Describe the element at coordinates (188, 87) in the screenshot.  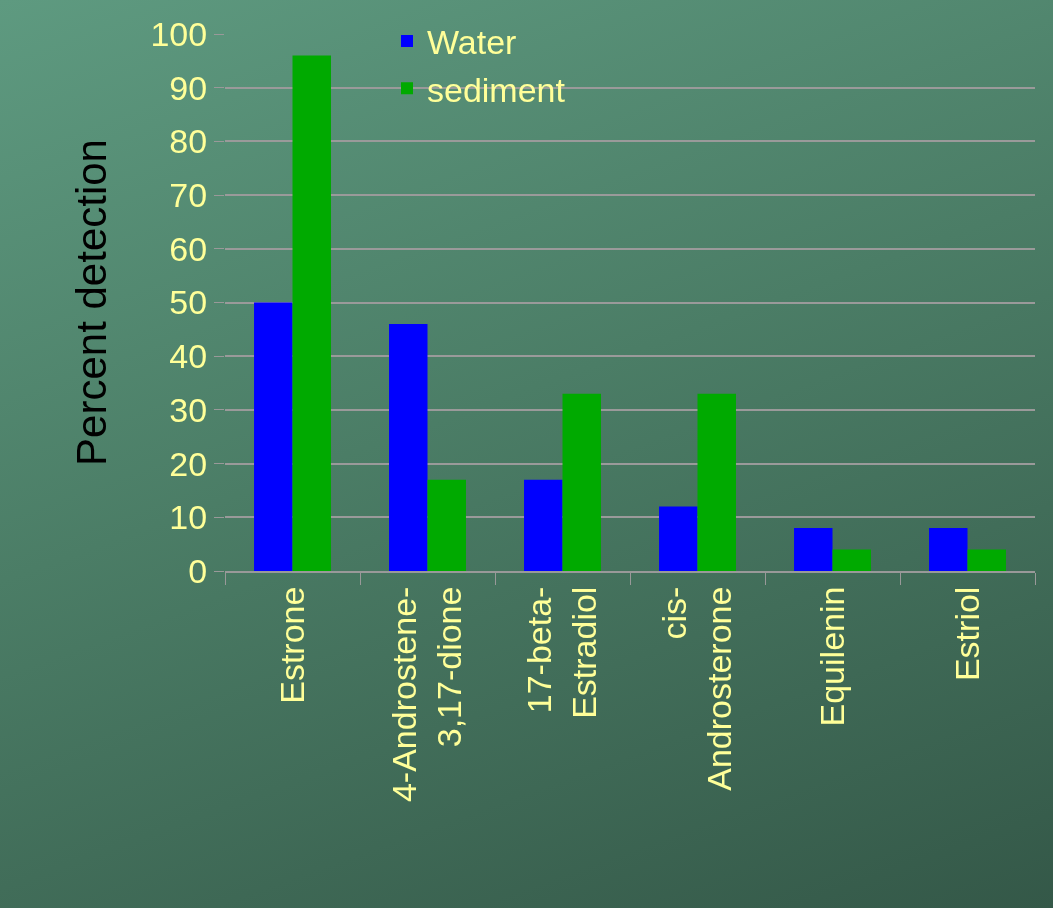
I see `y-tick-label: 90` at that location.